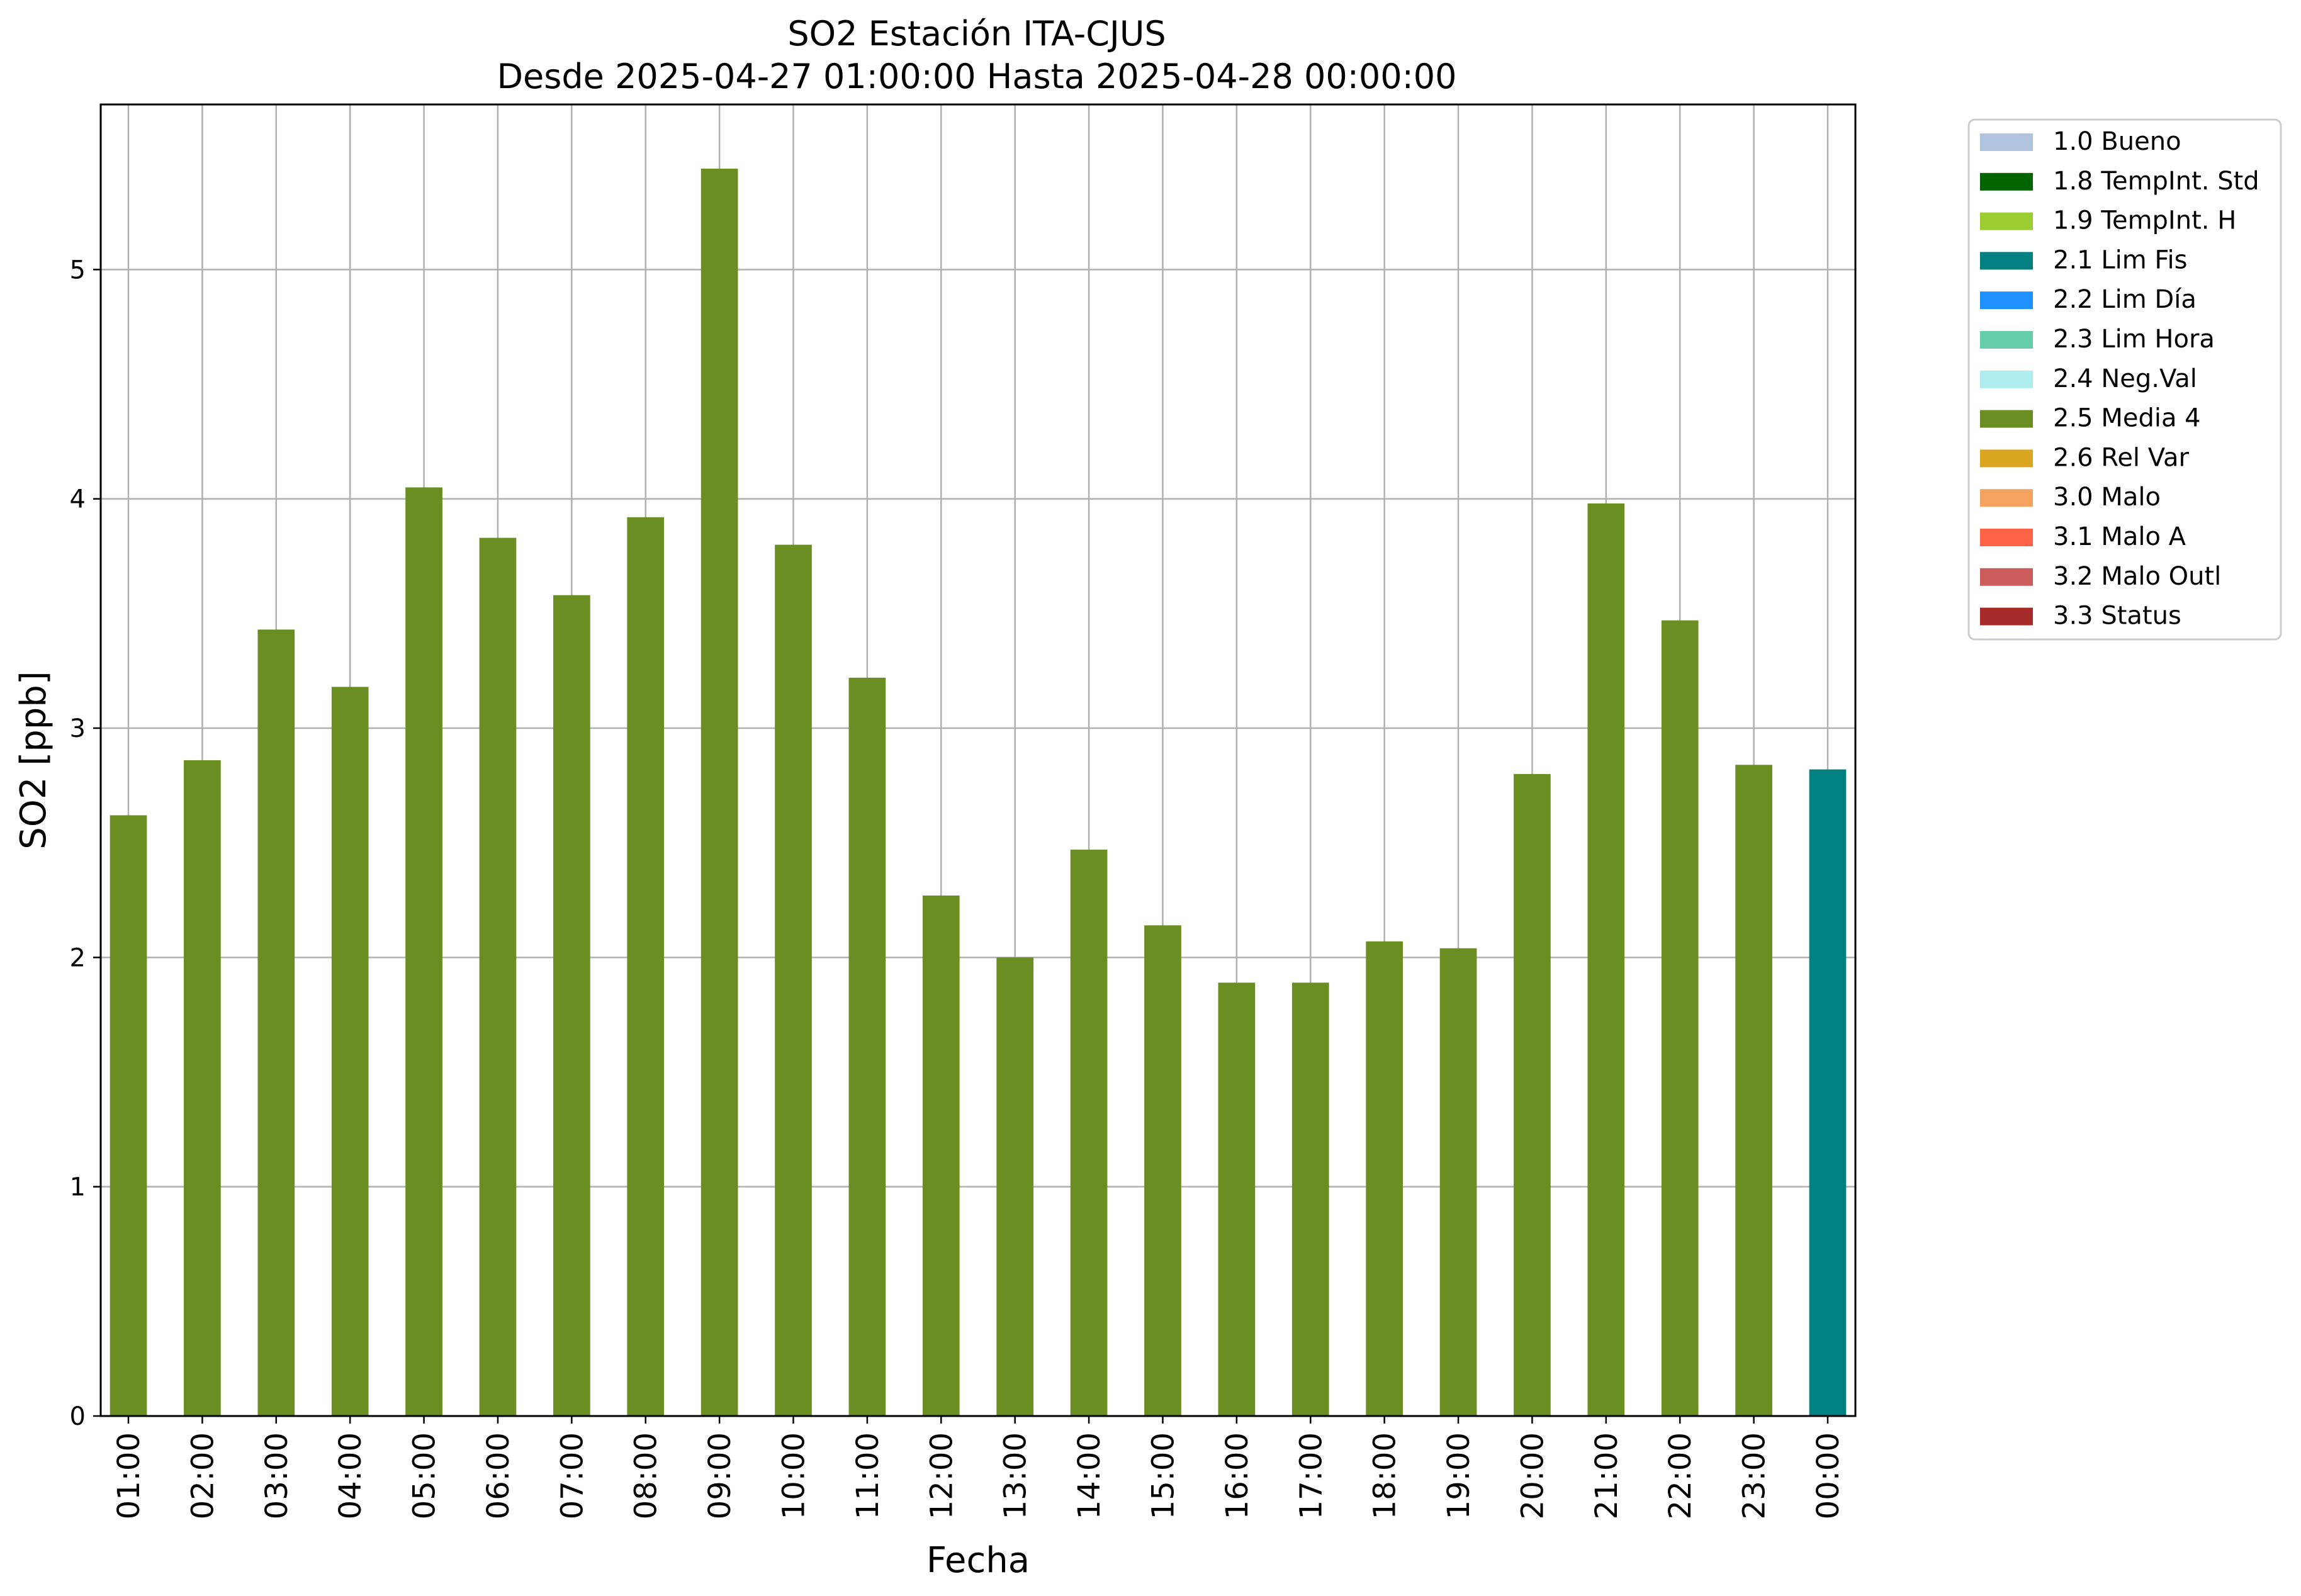 This screenshot has height=1596, width=2301. What do you see at coordinates (78, 728) in the screenshot?
I see `y-tick-label: 3` at bounding box center [78, 728].